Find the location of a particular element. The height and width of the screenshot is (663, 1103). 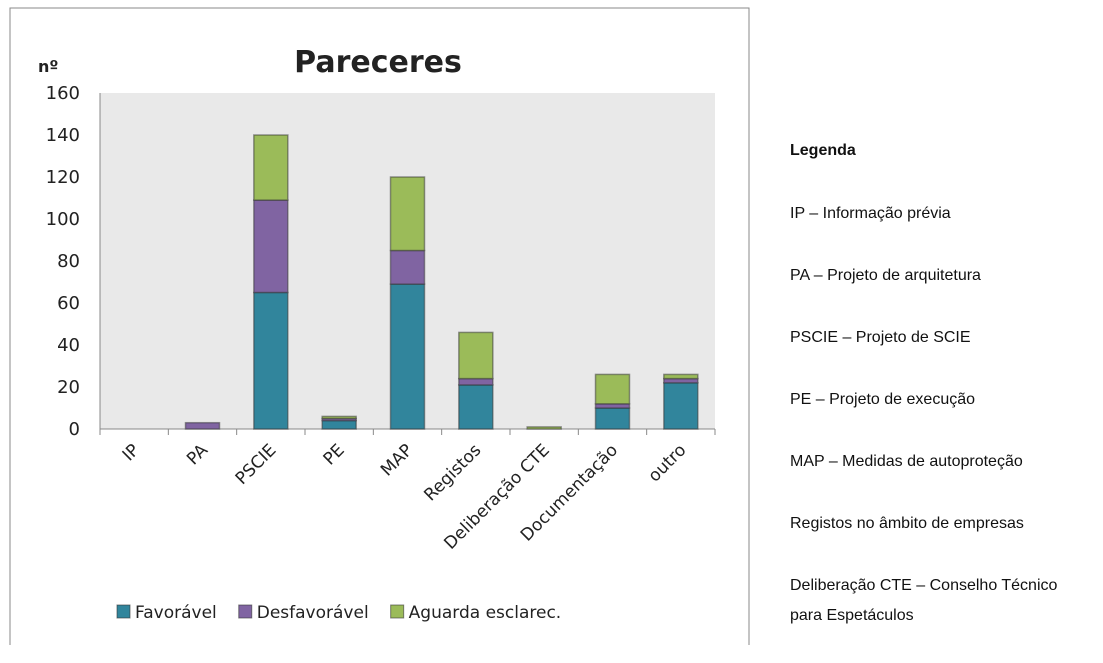

legend-item: PSCIE – Projeto de SCIE is located at coordinates (880, 337).